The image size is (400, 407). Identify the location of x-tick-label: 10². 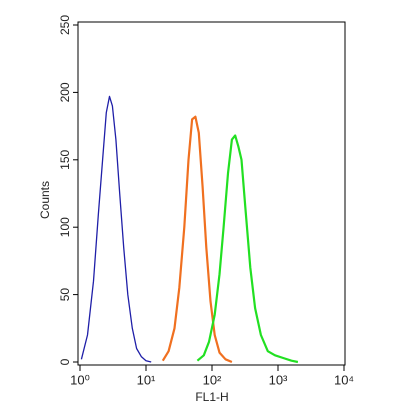
(212, 379).